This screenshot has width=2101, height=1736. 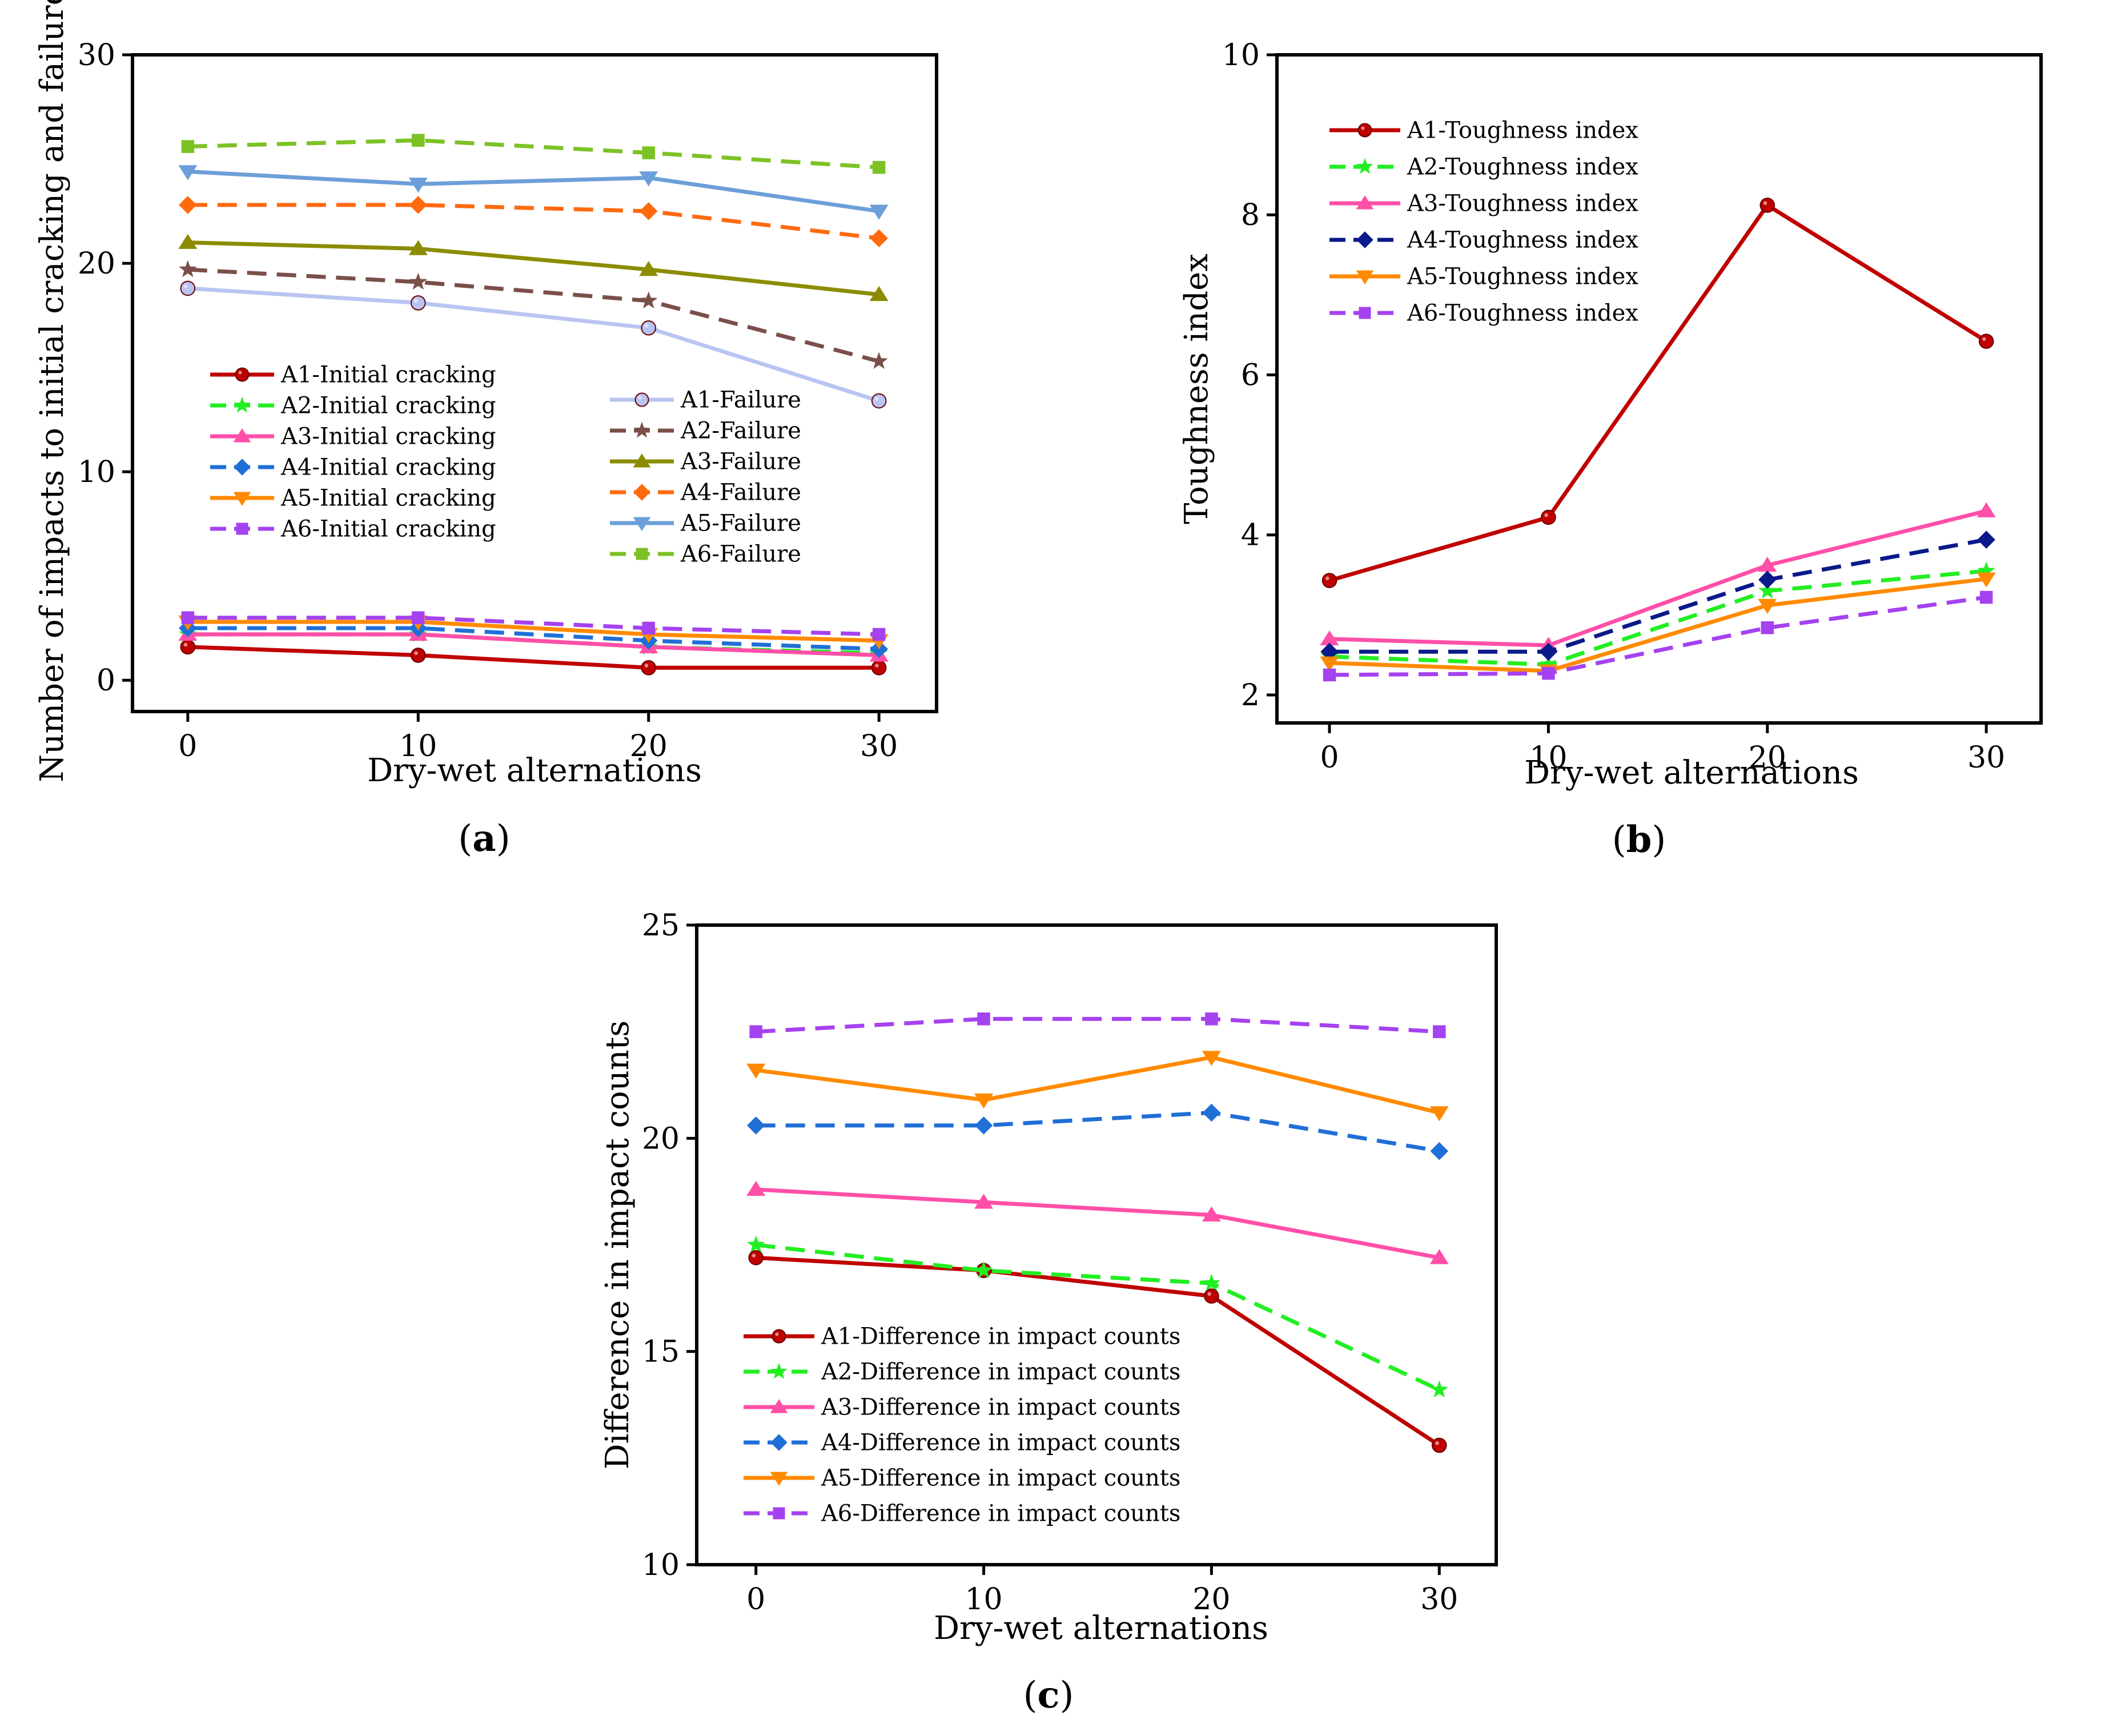 What do you see at coordinates (1639, 839) in the screenshot?
I see `panel-b-label: (b)` at bounding box center [1639, 839].